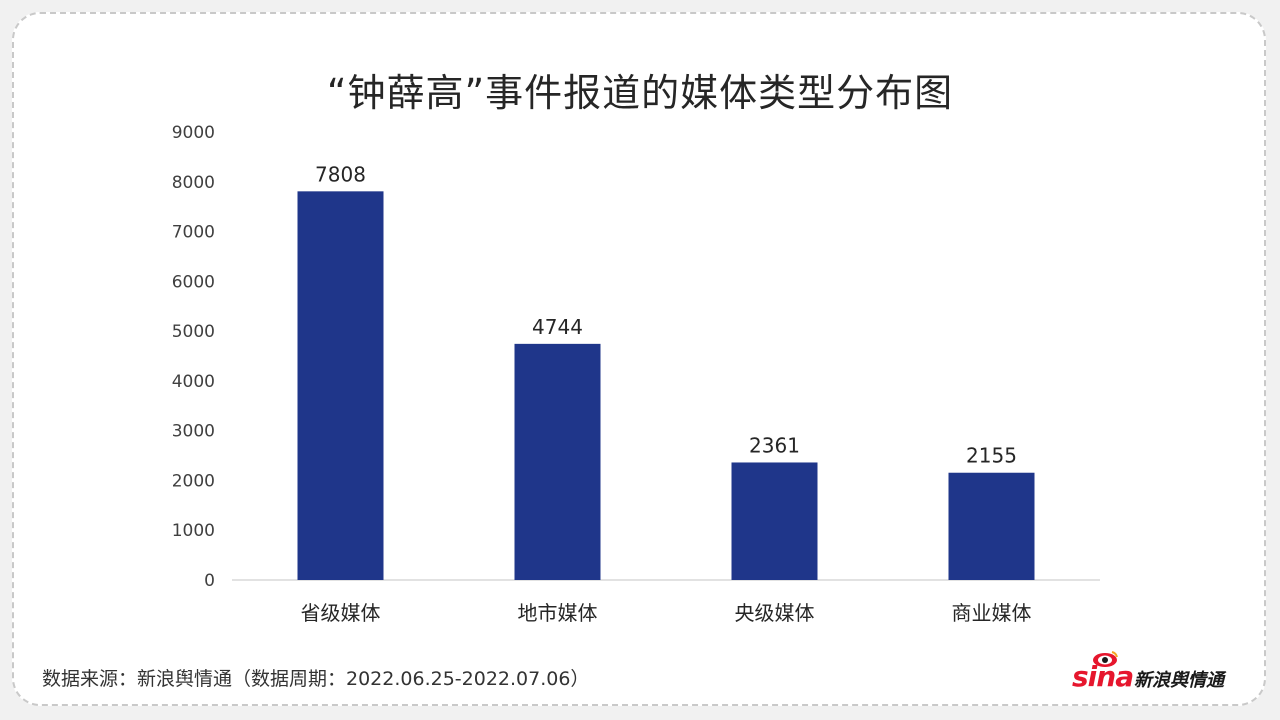  I want to click on logo-brand-text: sina, so click(1103, 676).